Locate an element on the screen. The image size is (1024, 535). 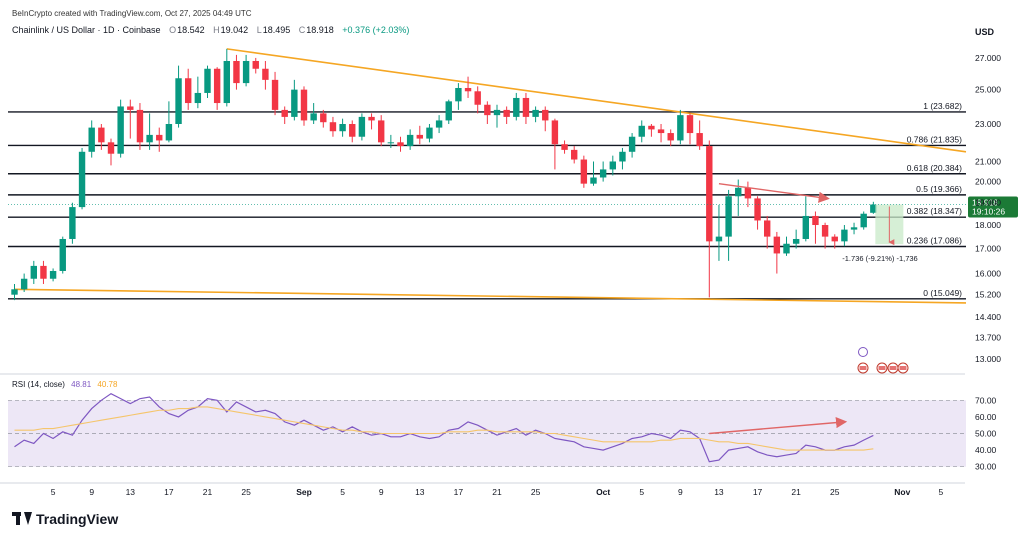
currency-label: USD is located at coordinates (985, 32).